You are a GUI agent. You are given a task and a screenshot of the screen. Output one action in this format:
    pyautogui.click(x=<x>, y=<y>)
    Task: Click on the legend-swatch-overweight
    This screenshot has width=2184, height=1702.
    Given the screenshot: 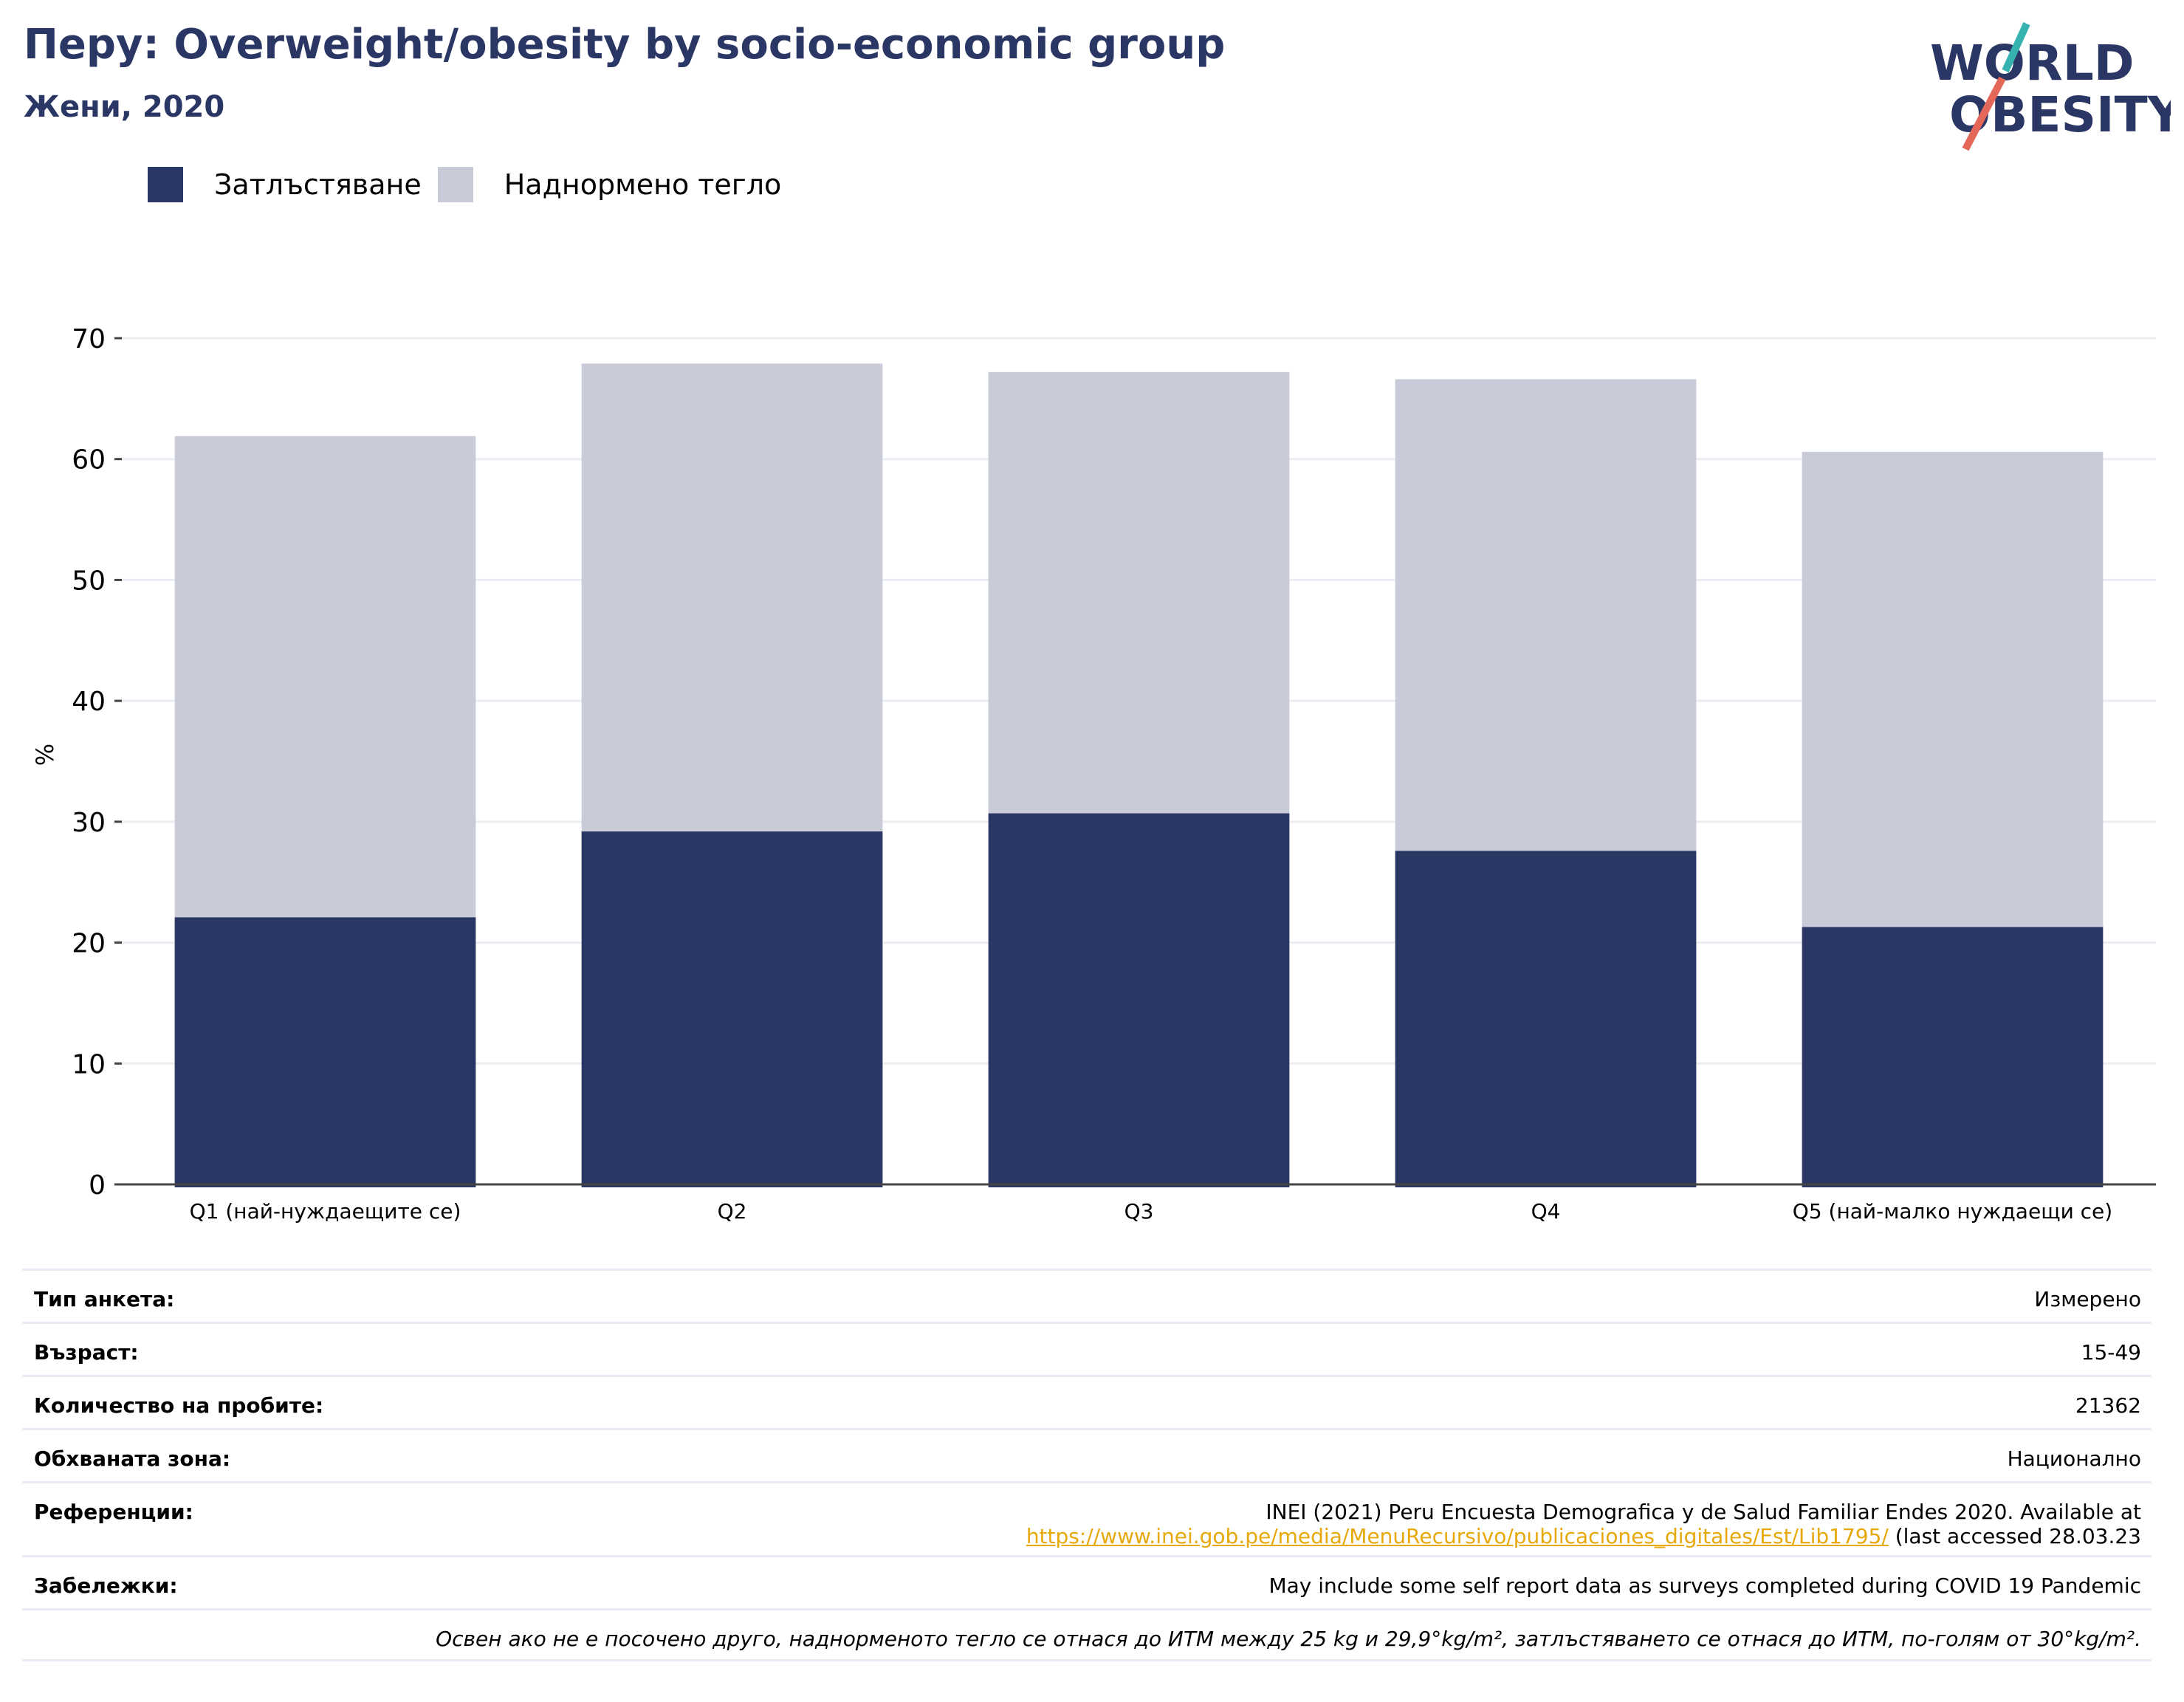 What is the action you would take?
    pyautogui.click(x=455, y=184)
    